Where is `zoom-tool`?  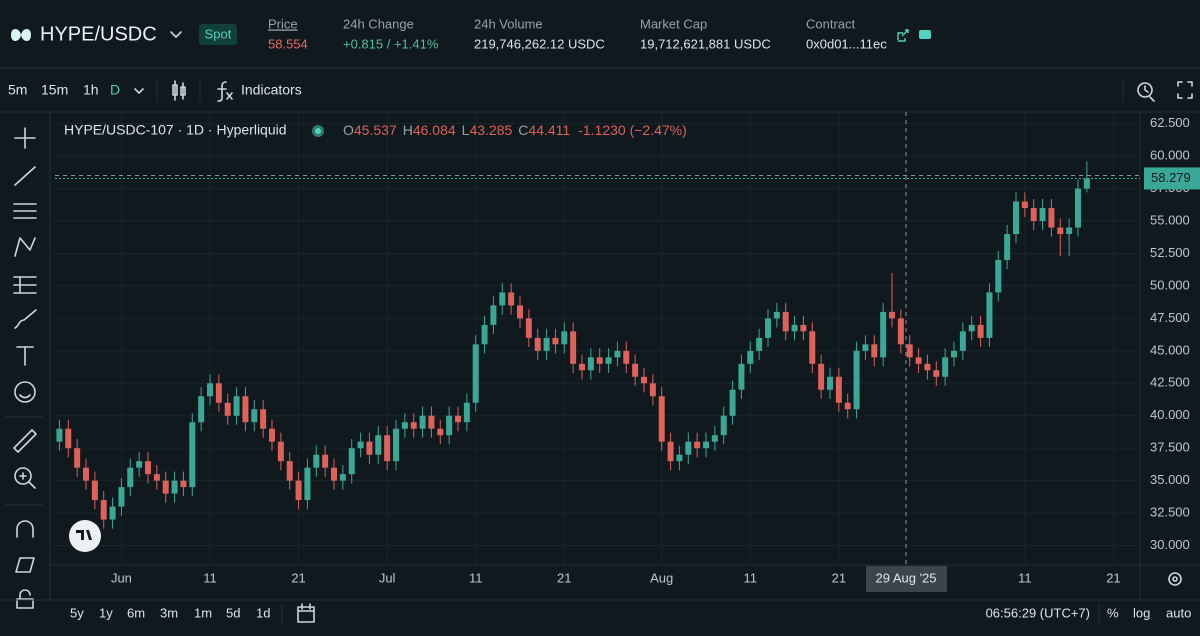
zoom-tool is located at coordinates (25, 478).